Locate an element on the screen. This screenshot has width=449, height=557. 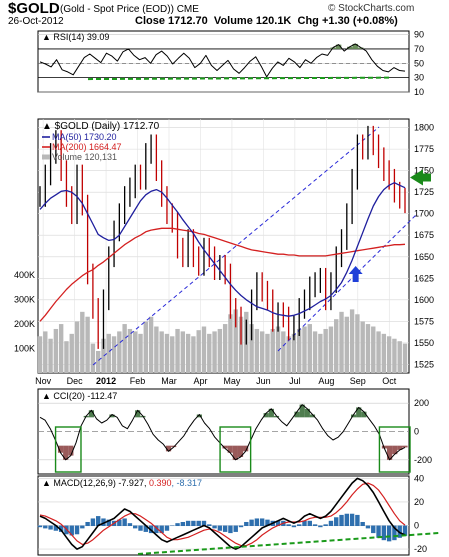
price-tick-label: 1575 is located at coordinates (424, 321).